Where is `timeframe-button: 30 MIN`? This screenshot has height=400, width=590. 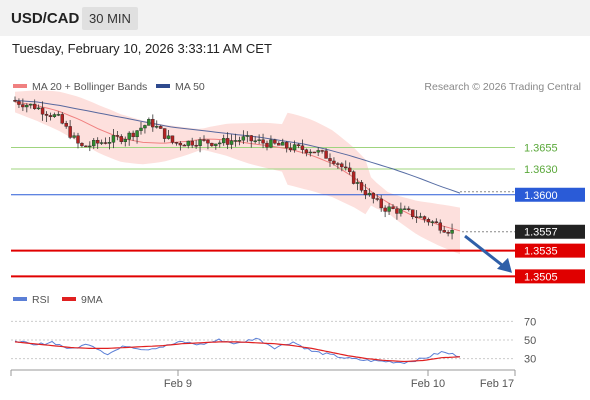
timeframe-button: 30 MIN is located at coordinates (110, 18).